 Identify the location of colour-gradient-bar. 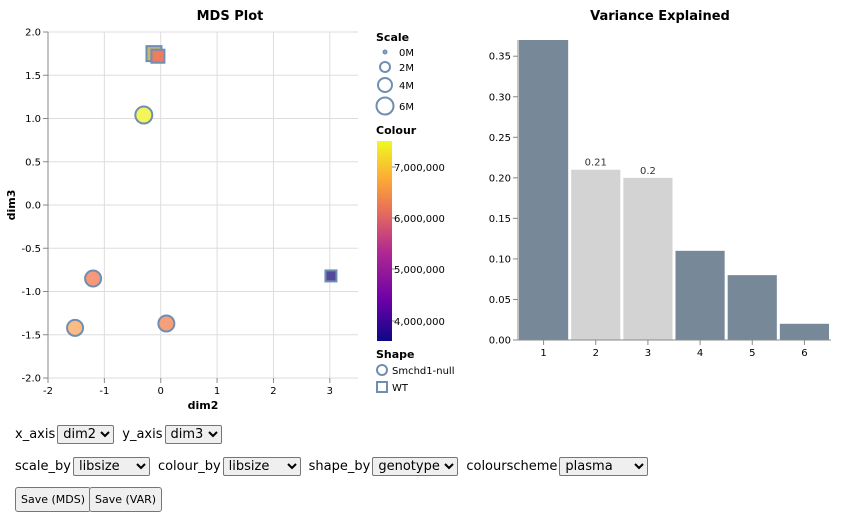
(384, 241).